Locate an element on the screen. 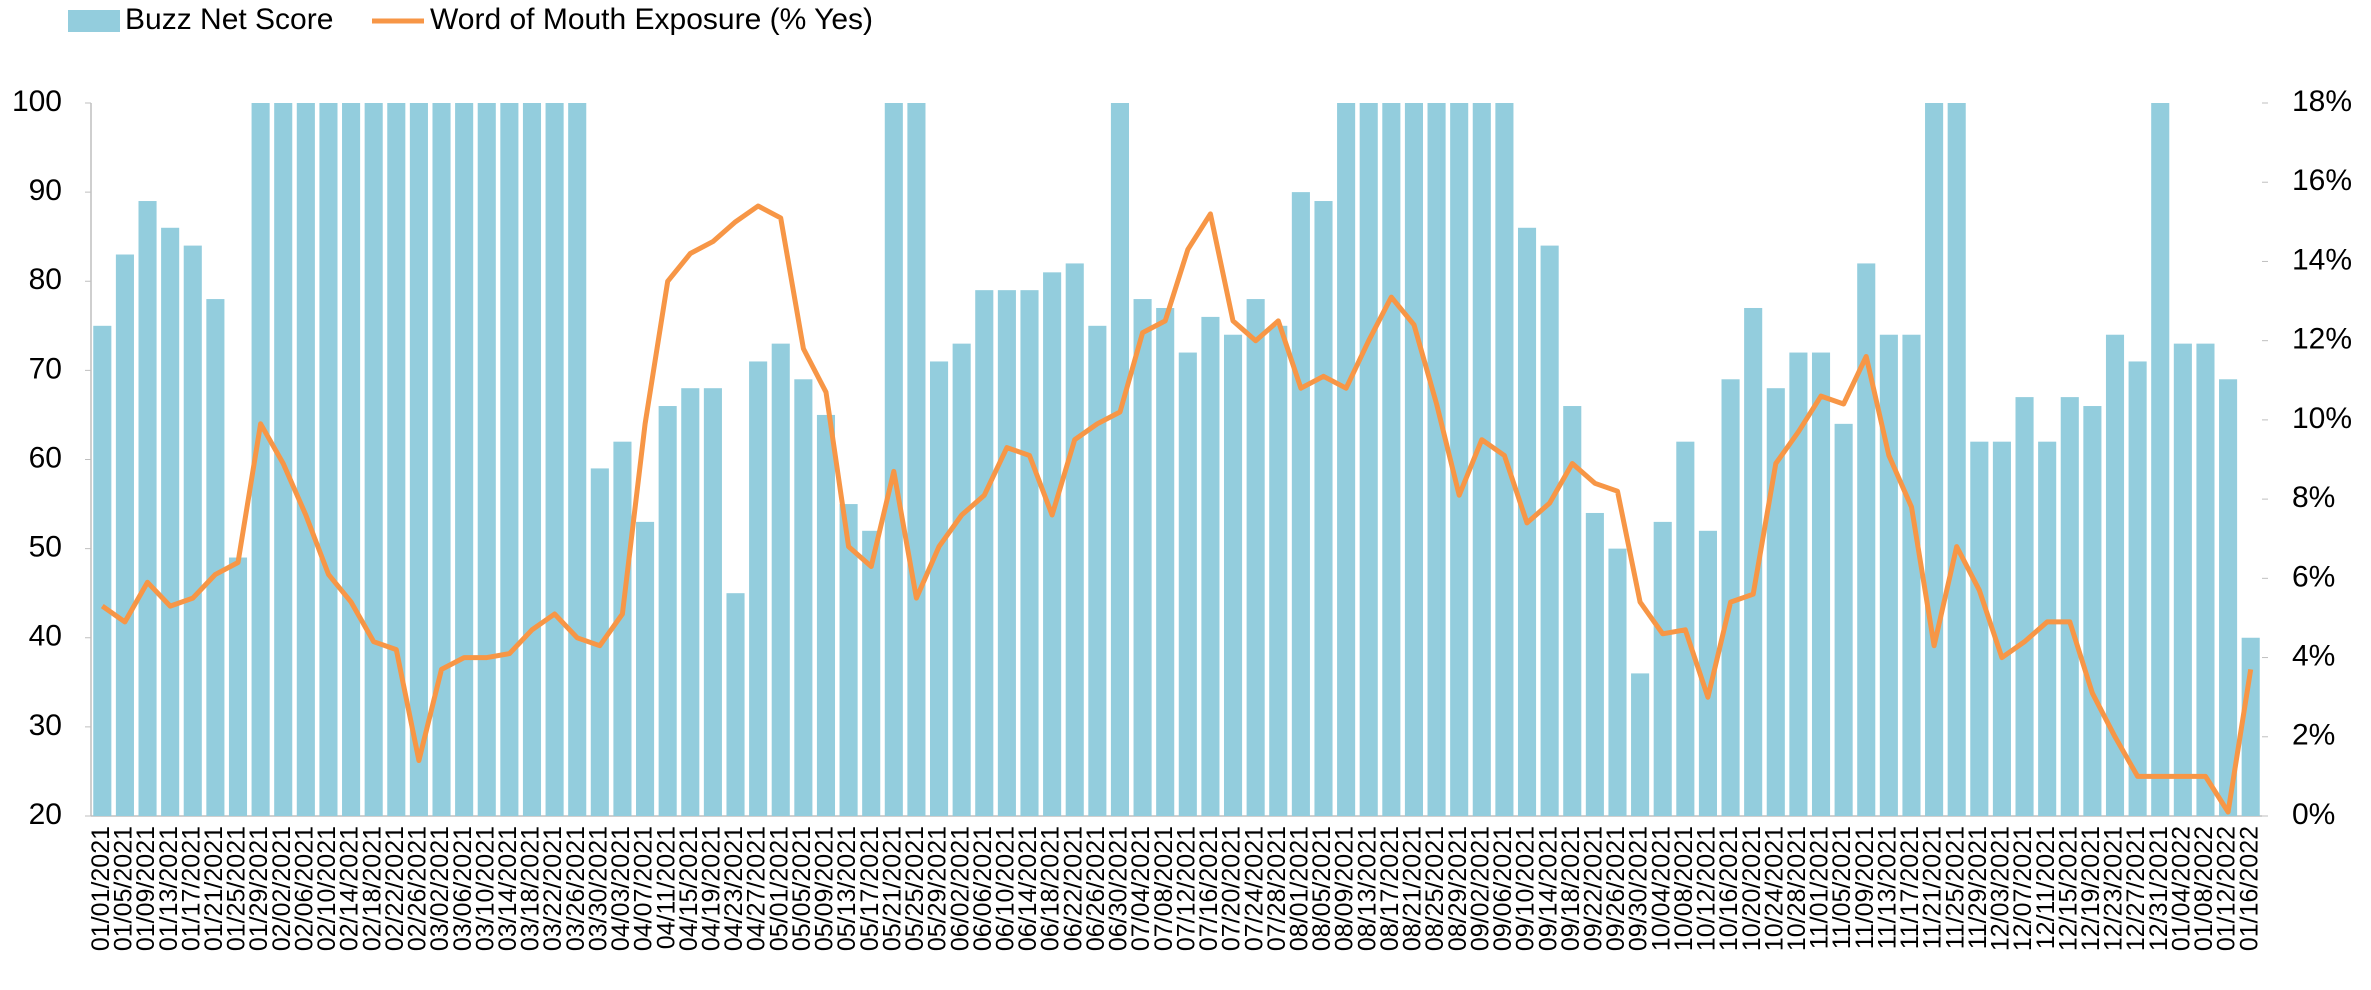  x-tick-label: 09/26/2021 is located at coordinates (1616, 888).